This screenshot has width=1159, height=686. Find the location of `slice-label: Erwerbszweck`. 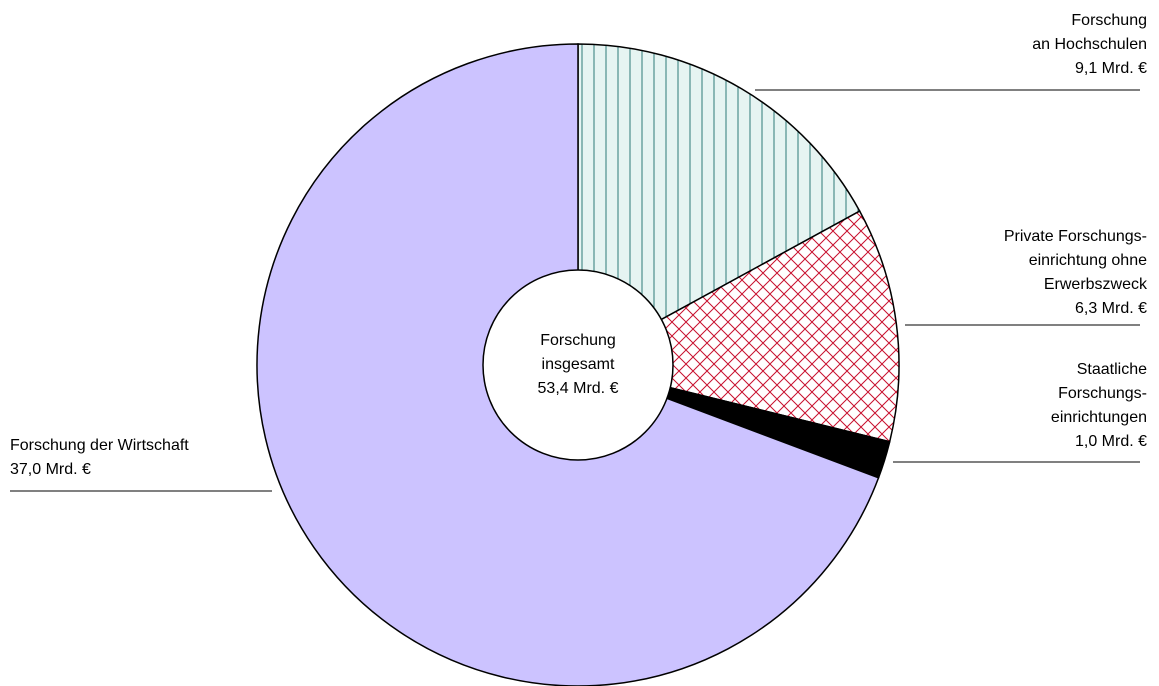

slice-label: Erwerbszweck is located at coordinates (1096, 284).